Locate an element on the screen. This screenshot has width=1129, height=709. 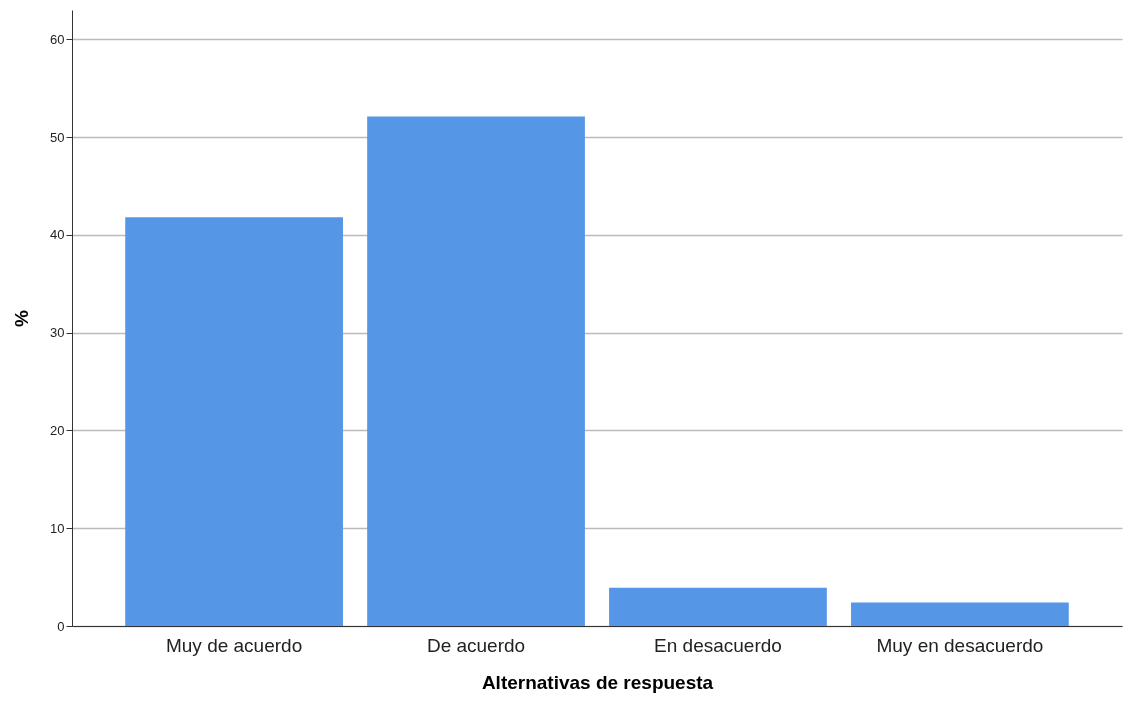
y-tick-label: 20 is located at coordinates (57, 430).